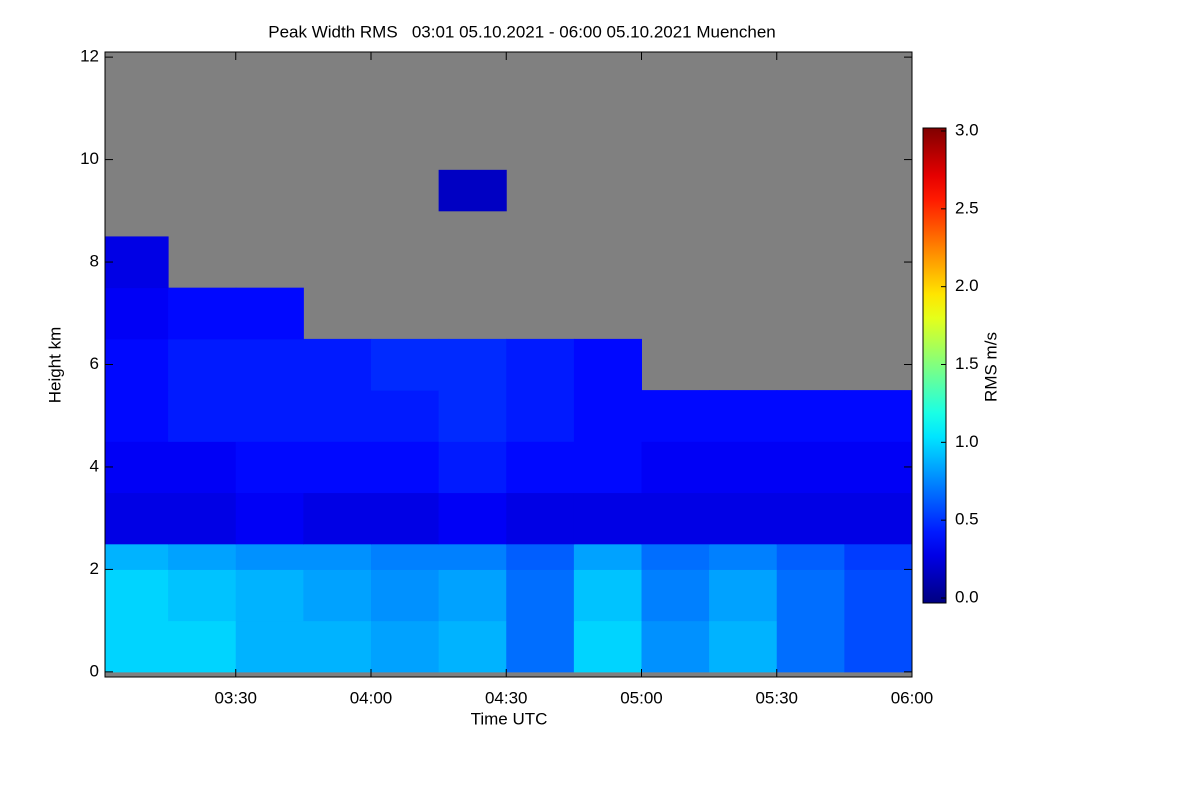 The width and height of the screenshot is (1200, 800). What do you see at coordinates (94, 568) in the screenshot?
I see `y-tick-label: 2` at bounding box center [94, 568].